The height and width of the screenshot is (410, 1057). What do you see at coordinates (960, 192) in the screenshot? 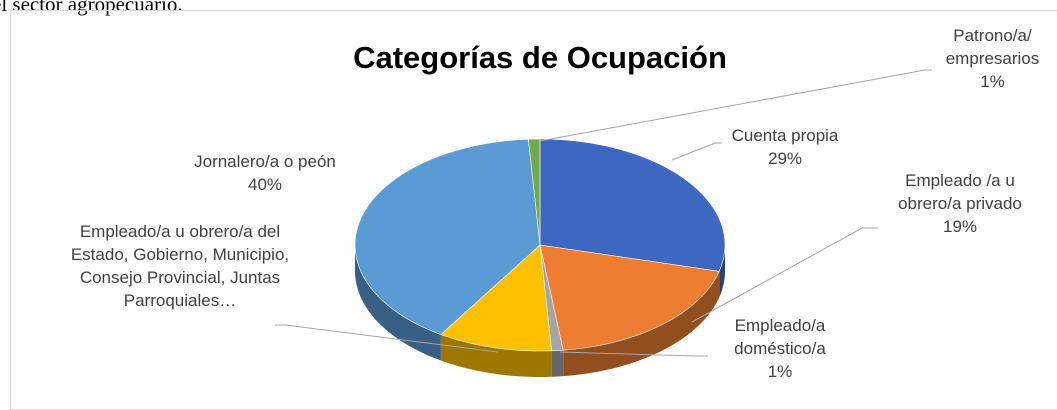
I see `category-label: Empleado /a u obrero/a privado` at bounding box center [960, 192].